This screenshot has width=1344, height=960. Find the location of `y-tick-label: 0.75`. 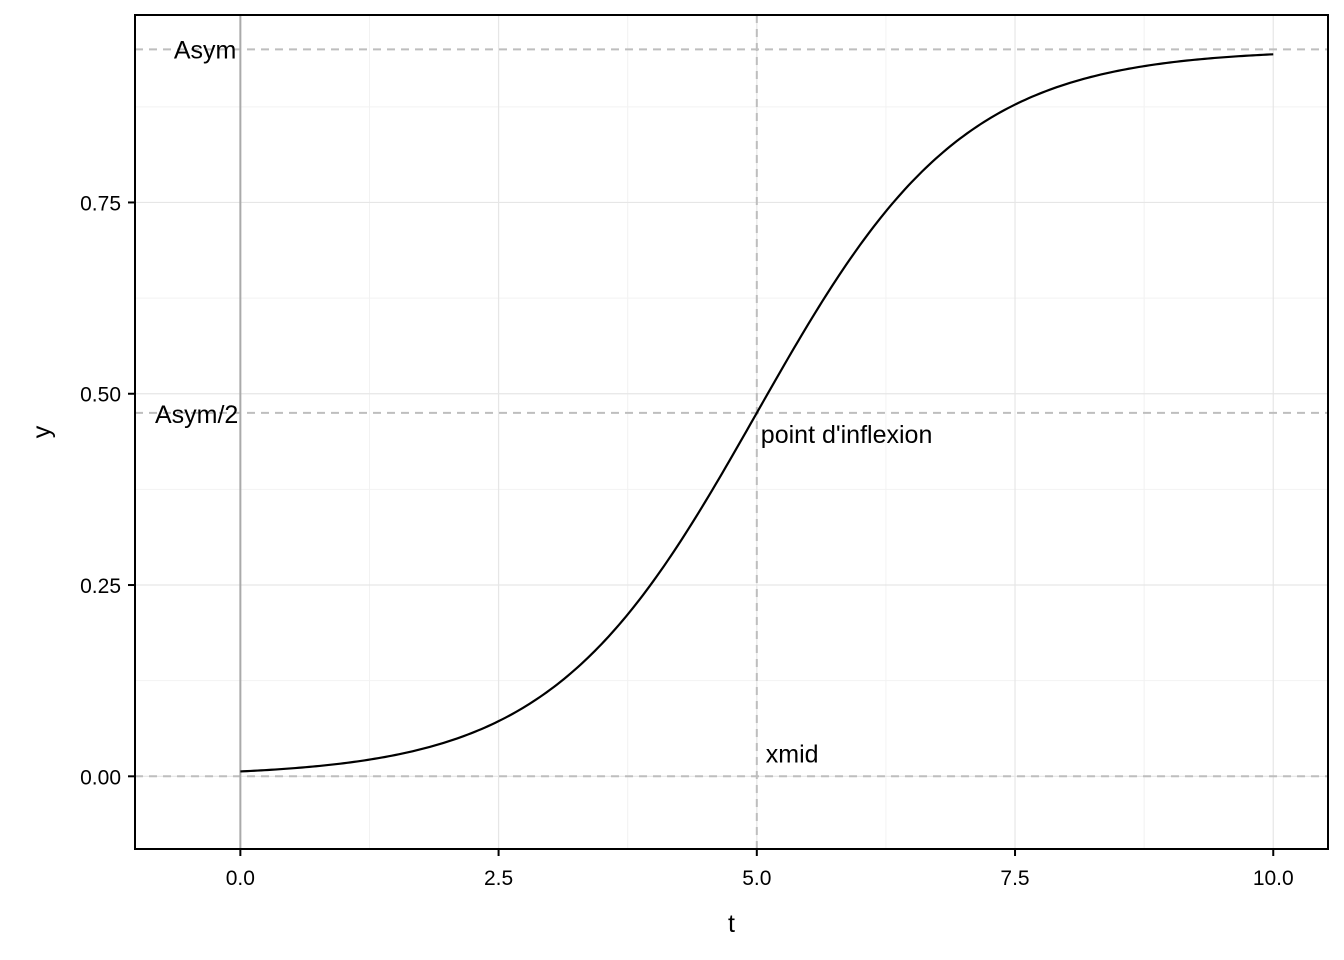

y-tick-label: 0.75 is located at coordinates (100, 203).